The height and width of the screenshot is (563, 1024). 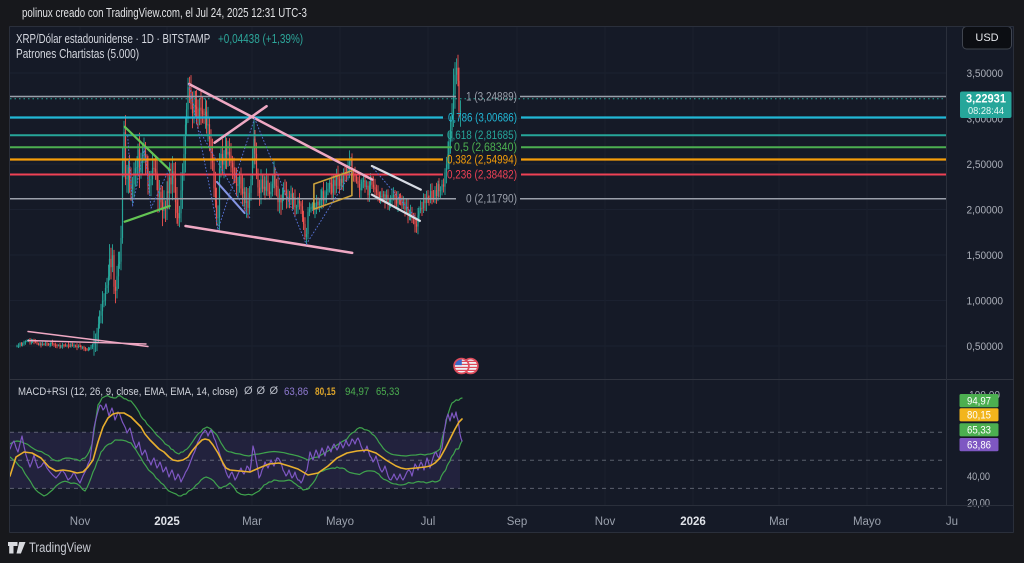 I want to click on svg-text: 0,618 (2,81685), so click(x=482, y=136).